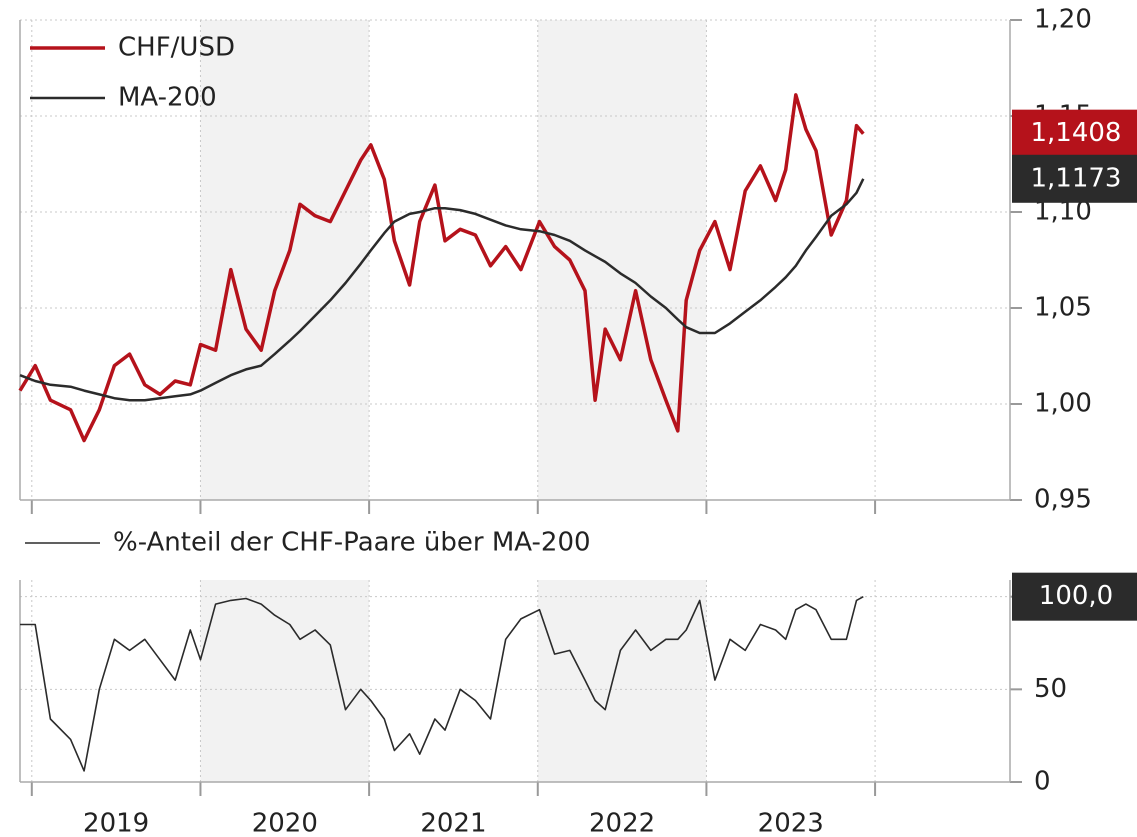  What do you see at coordinates (176, 48) in the screenshot?
I see `legend-label: CHF/USD` at bounding box center [176, 48].